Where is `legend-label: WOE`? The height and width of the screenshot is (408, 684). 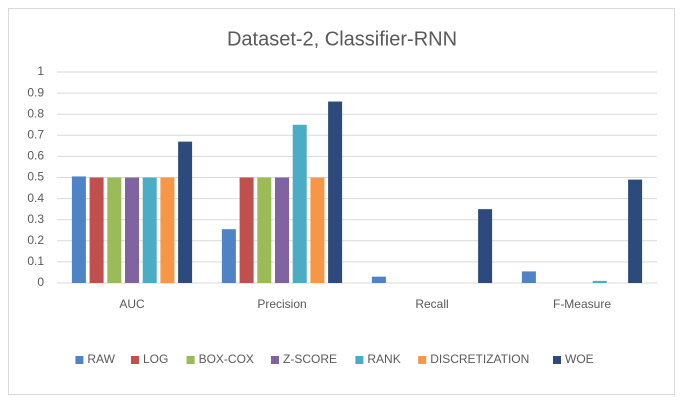
legend-label: WOE is located at coordinates (579, 359).